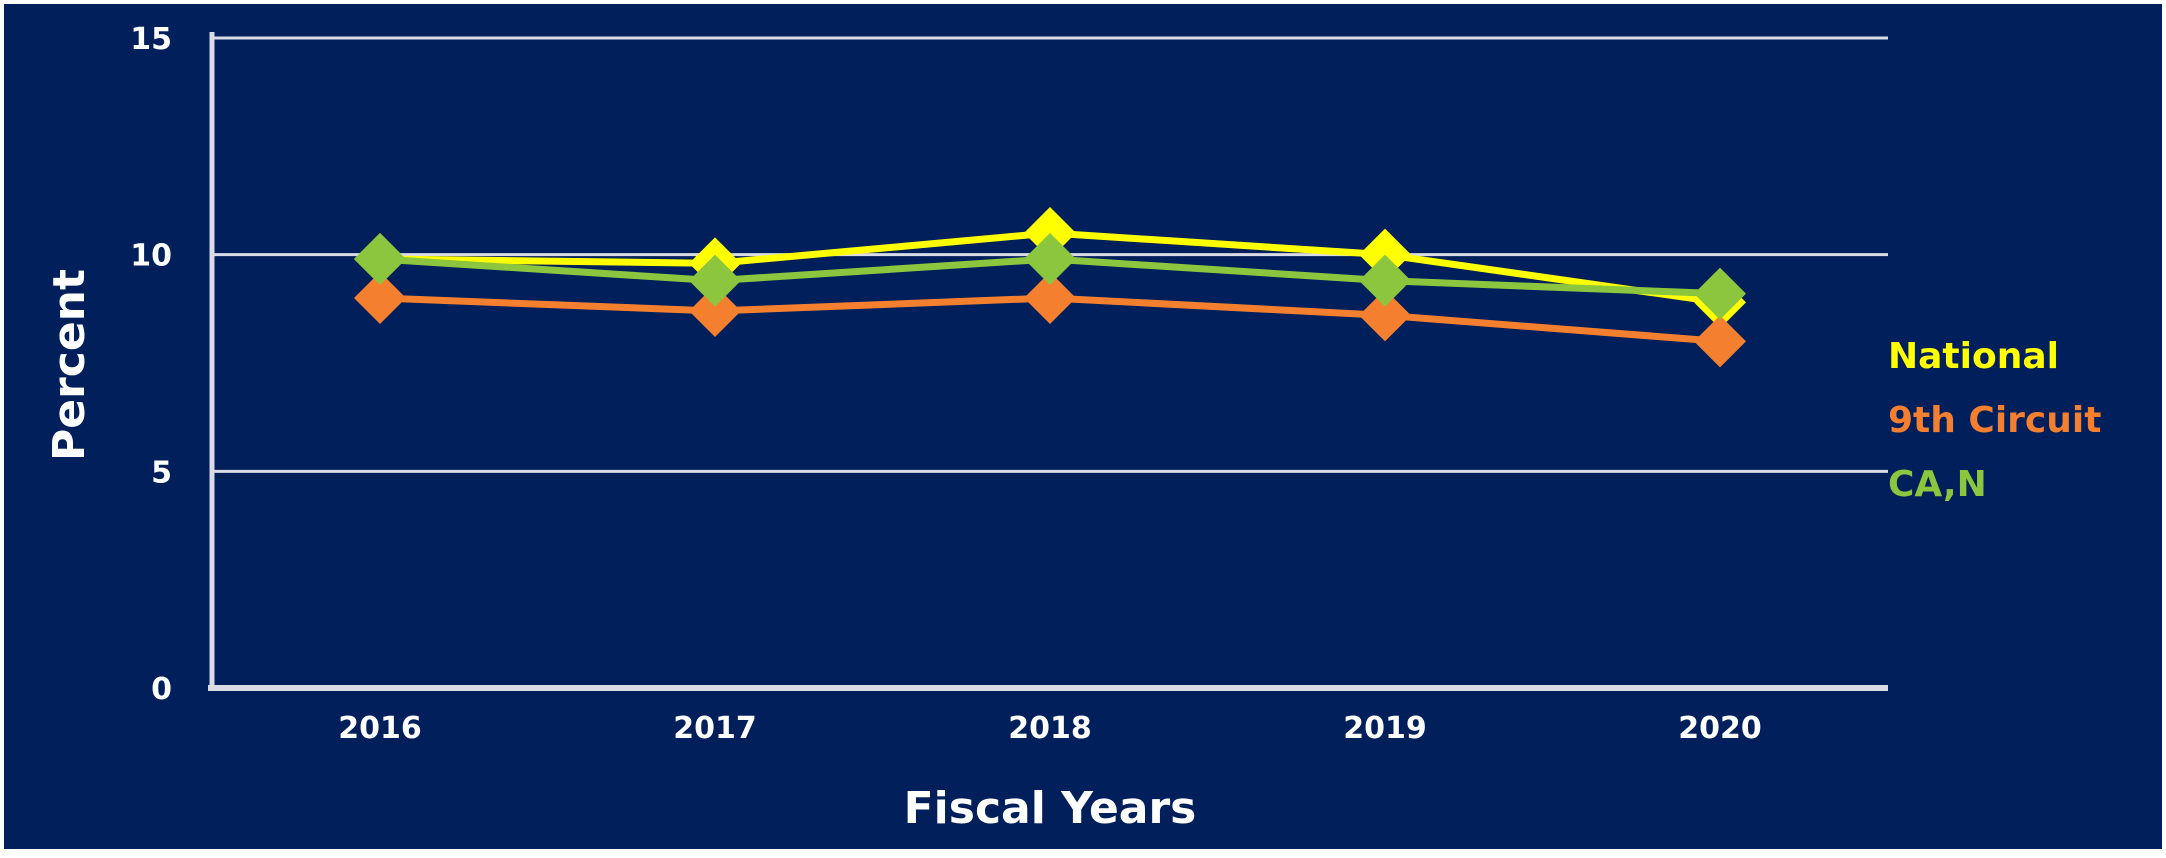 This screenshot has height=858, width=2166. Describe the element at coordinates (161, 472) in the screenshot. I see `y-tick-label: 5` at that location.